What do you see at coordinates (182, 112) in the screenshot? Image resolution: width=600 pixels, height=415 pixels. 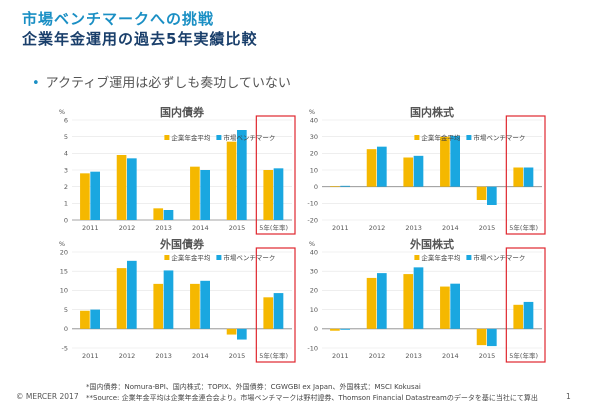 I see `chart-title: 国内債券` at bounding box center [182, 112].